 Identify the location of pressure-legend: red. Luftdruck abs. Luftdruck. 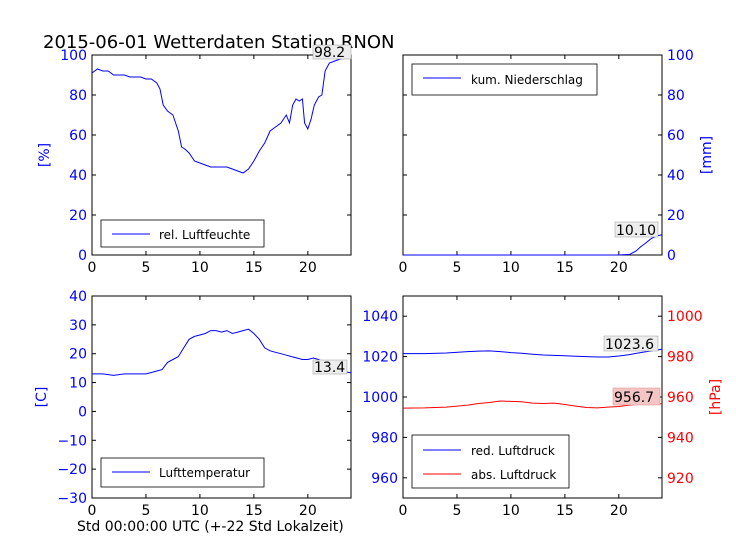
(490, 461).